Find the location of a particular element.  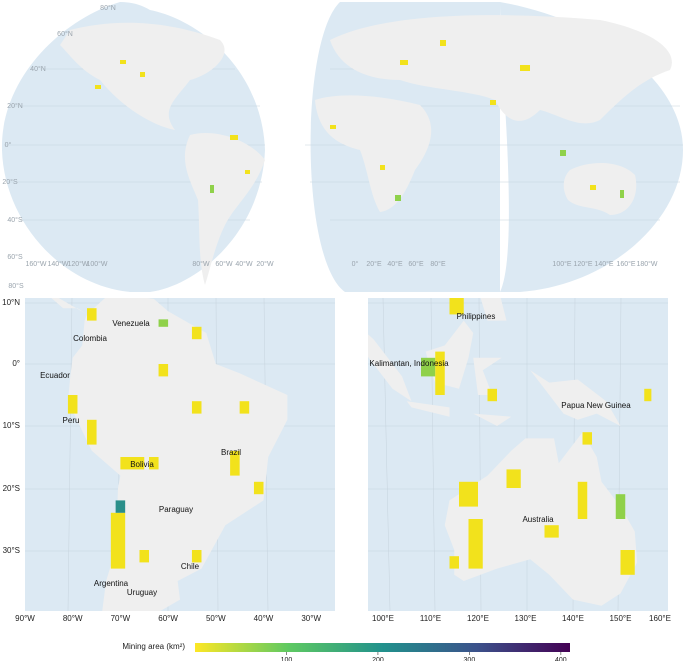

place-label: Venezuela is located at coordinates (131, 323).